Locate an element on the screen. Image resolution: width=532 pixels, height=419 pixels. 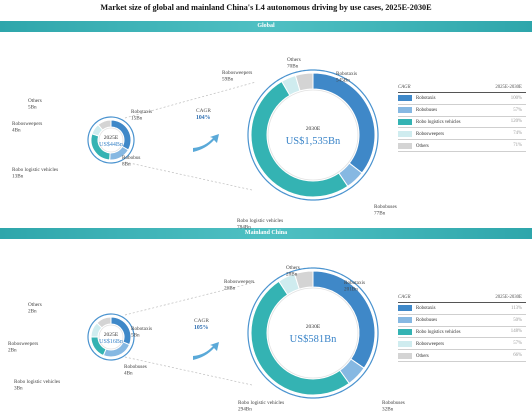
cagr-value: 66% is located at coordinates (504, 355).